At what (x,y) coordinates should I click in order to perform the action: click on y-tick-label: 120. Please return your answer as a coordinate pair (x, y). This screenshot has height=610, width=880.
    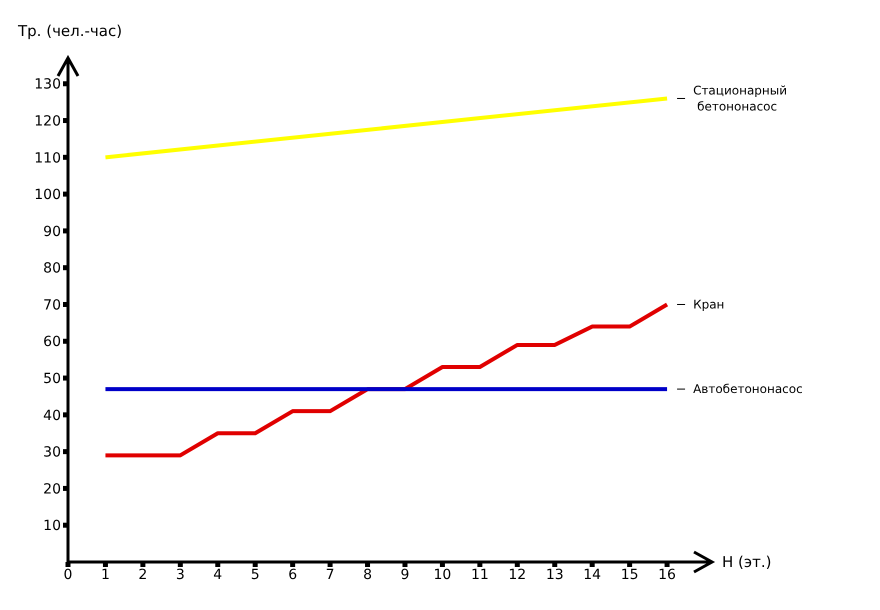
    Looking at the image, I should click on (47, 122).